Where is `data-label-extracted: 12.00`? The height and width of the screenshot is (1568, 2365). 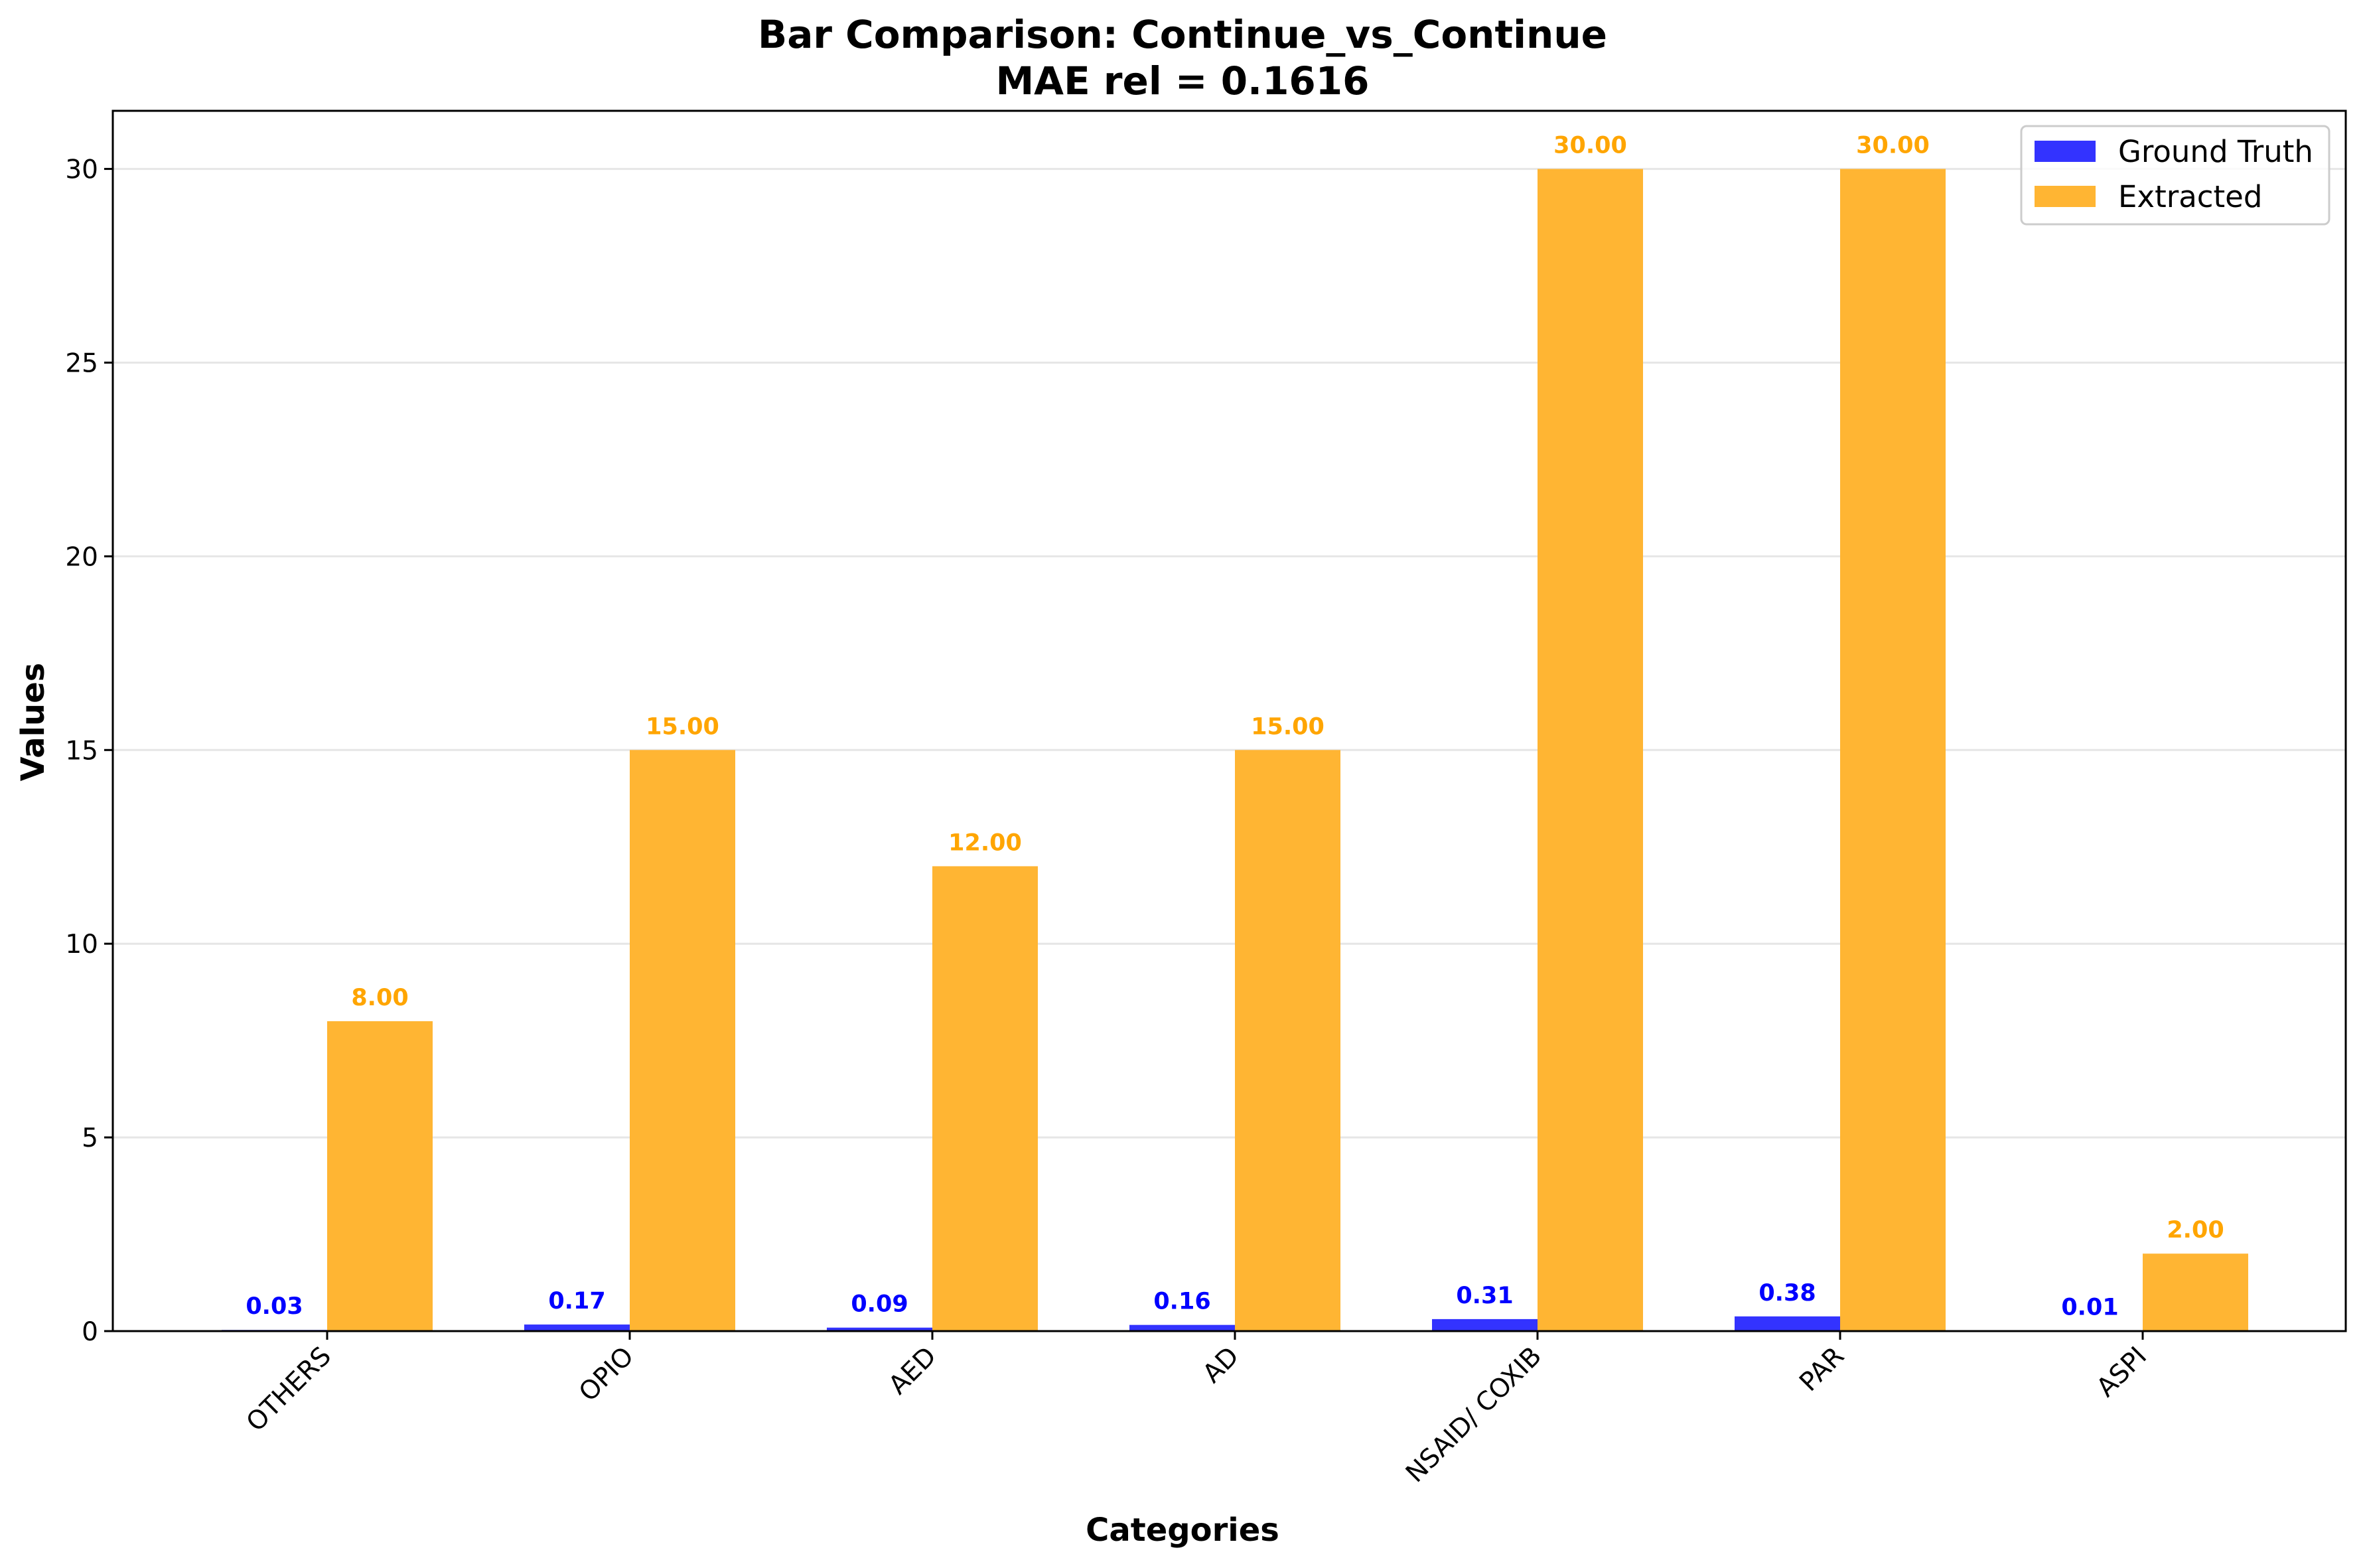 data-label-extracted: 12.00 is located at coordinates (985, 842).